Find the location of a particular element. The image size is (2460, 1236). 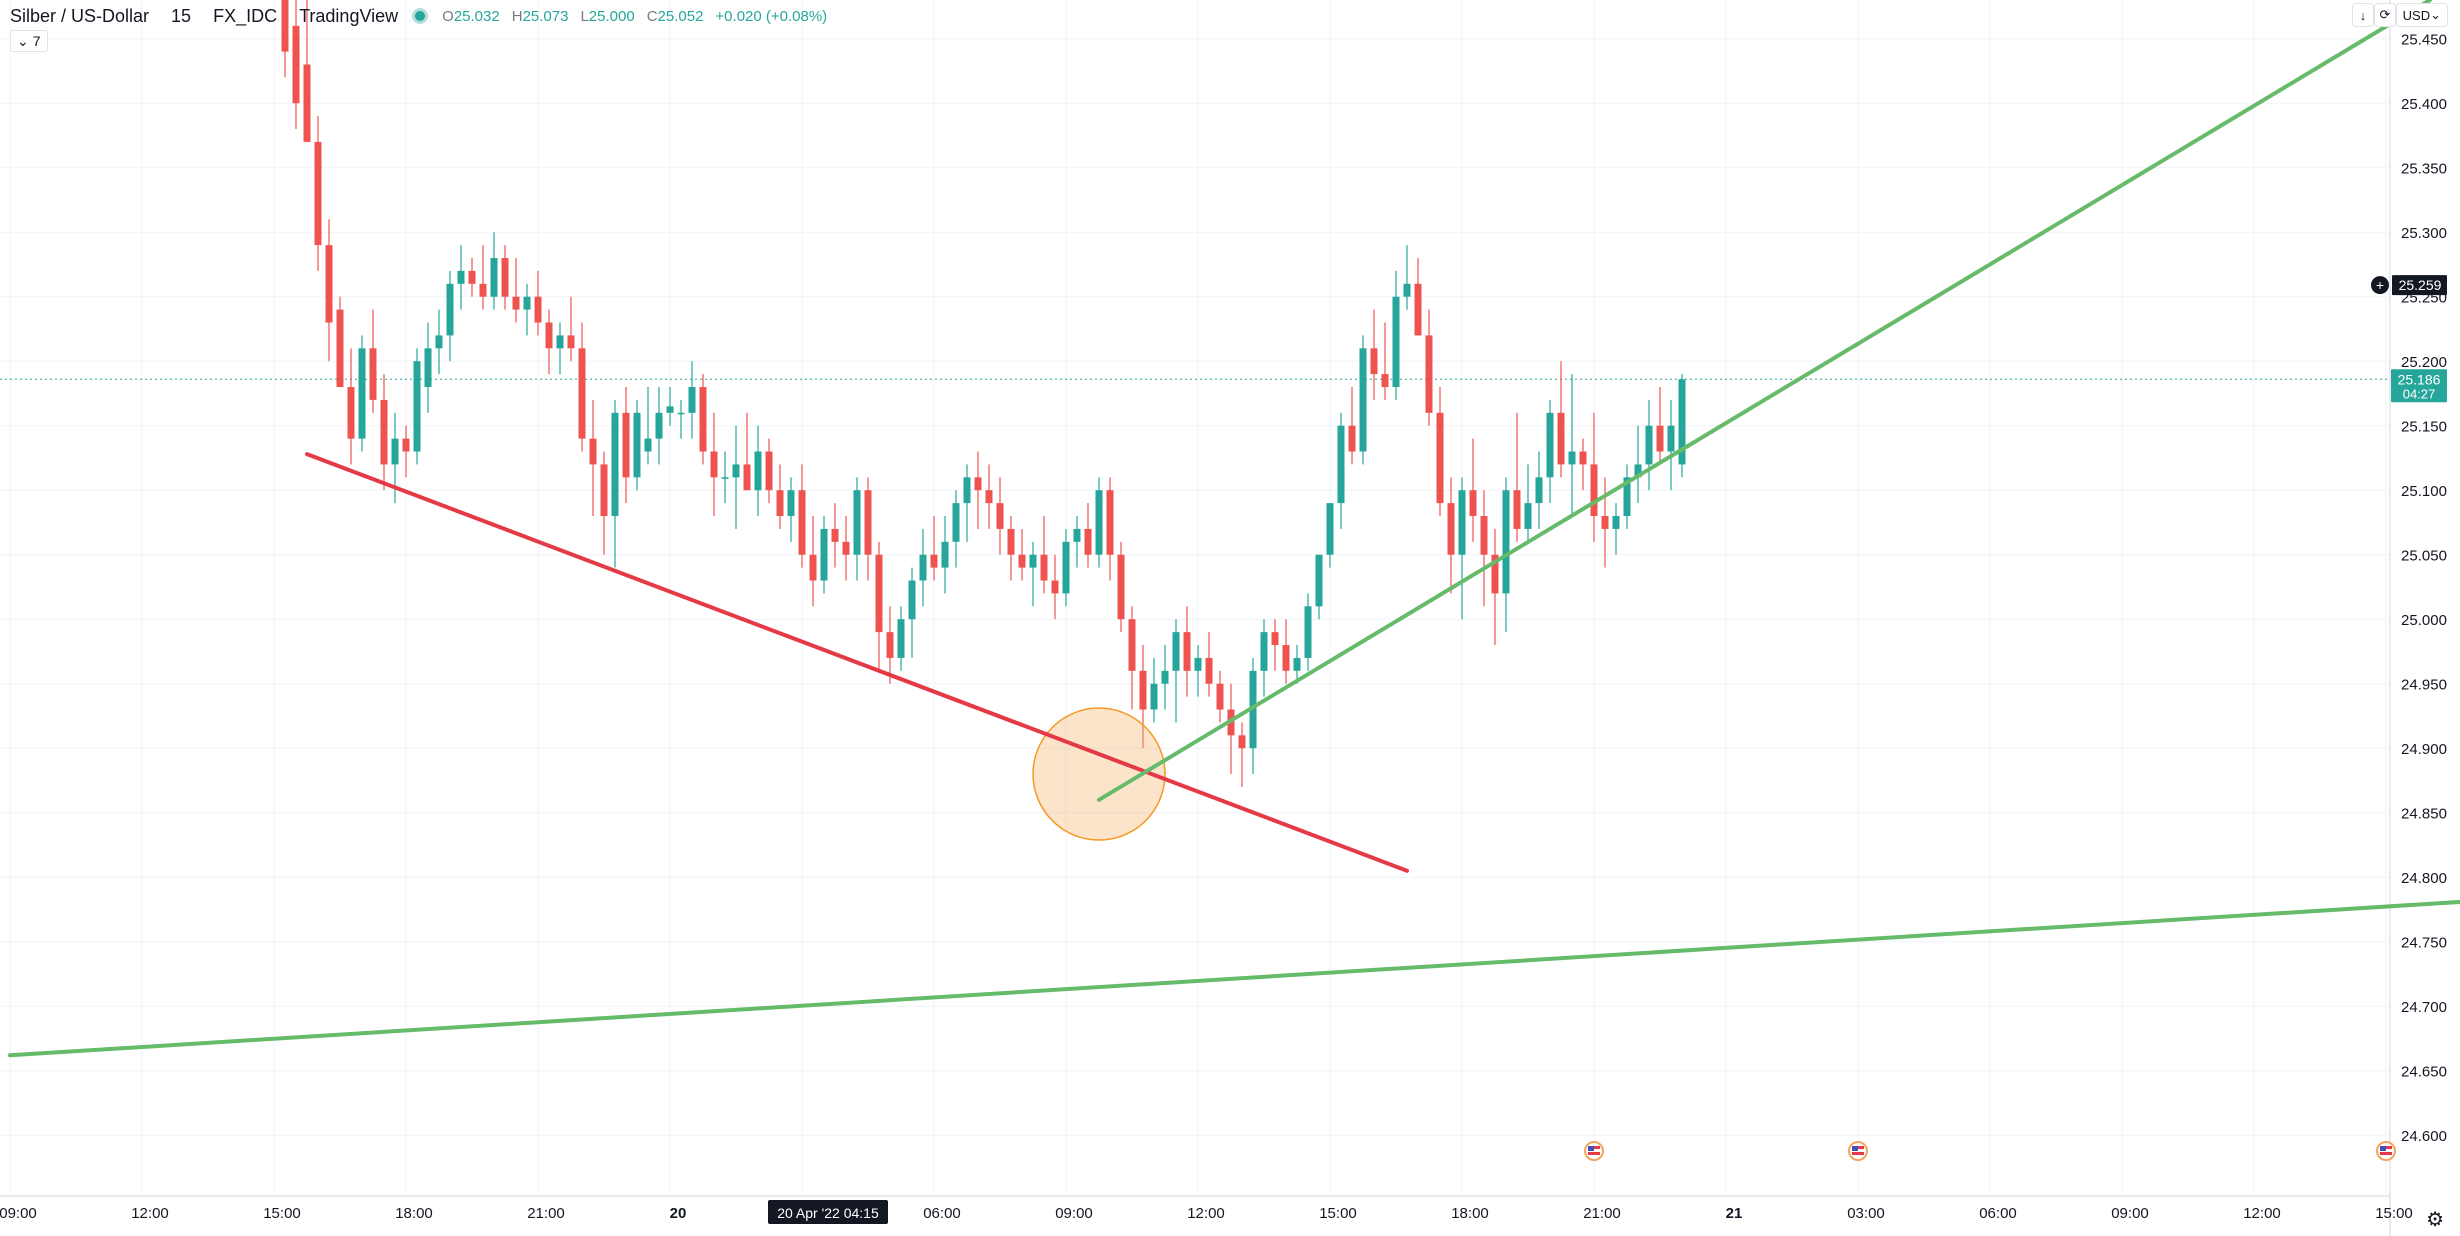

arrow-down-icon: ↓ is located at coordinates (2363, 15).